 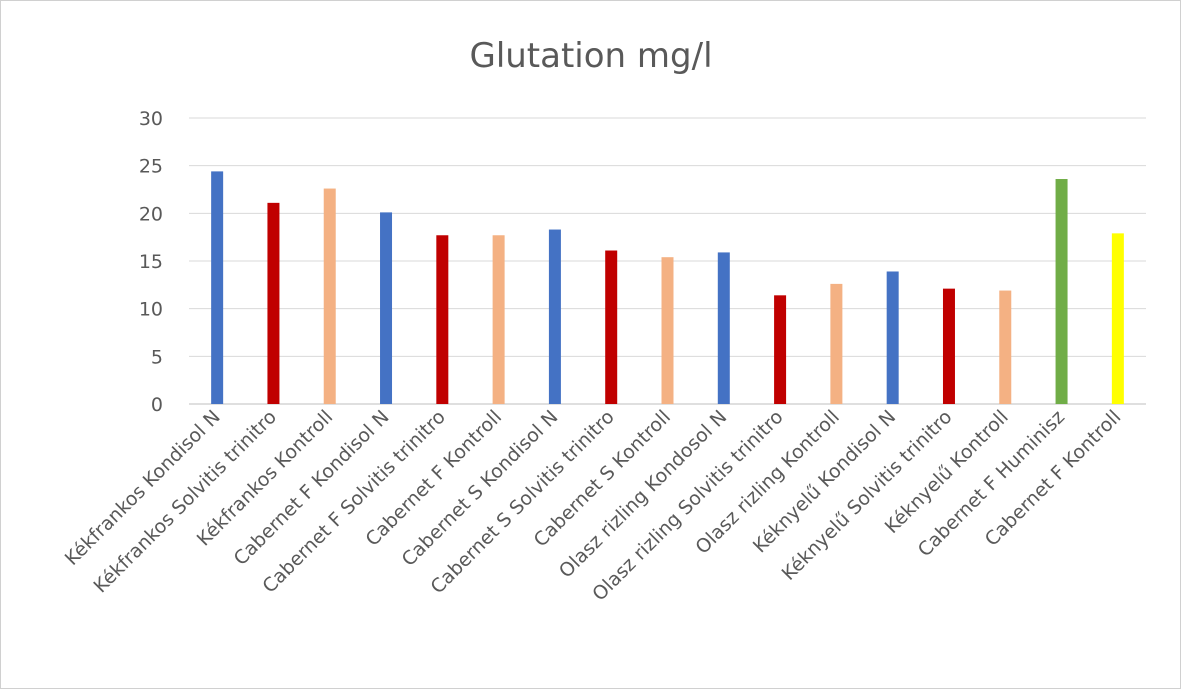 I want to click on chart-title: Glutation mg/l, so click(x=590, y=56).